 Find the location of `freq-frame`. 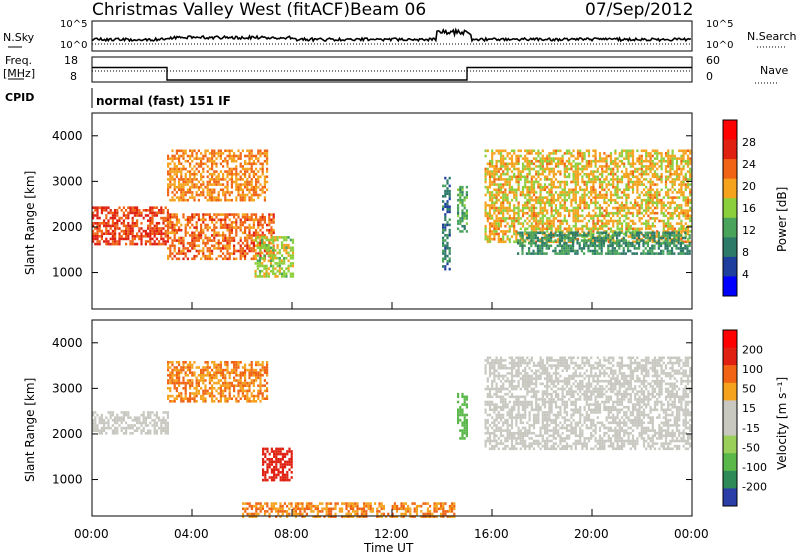

freq-frame is located at coordinates (392, 69).